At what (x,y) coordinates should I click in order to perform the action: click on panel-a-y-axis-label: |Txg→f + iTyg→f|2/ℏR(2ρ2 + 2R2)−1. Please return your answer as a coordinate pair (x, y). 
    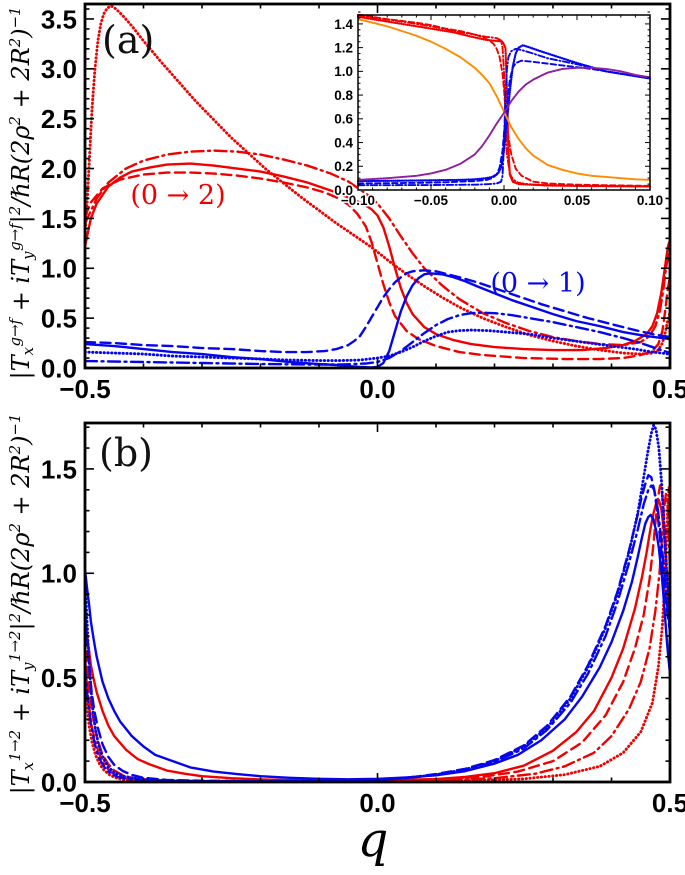
    Looking at the image, I should click on (21, 199).